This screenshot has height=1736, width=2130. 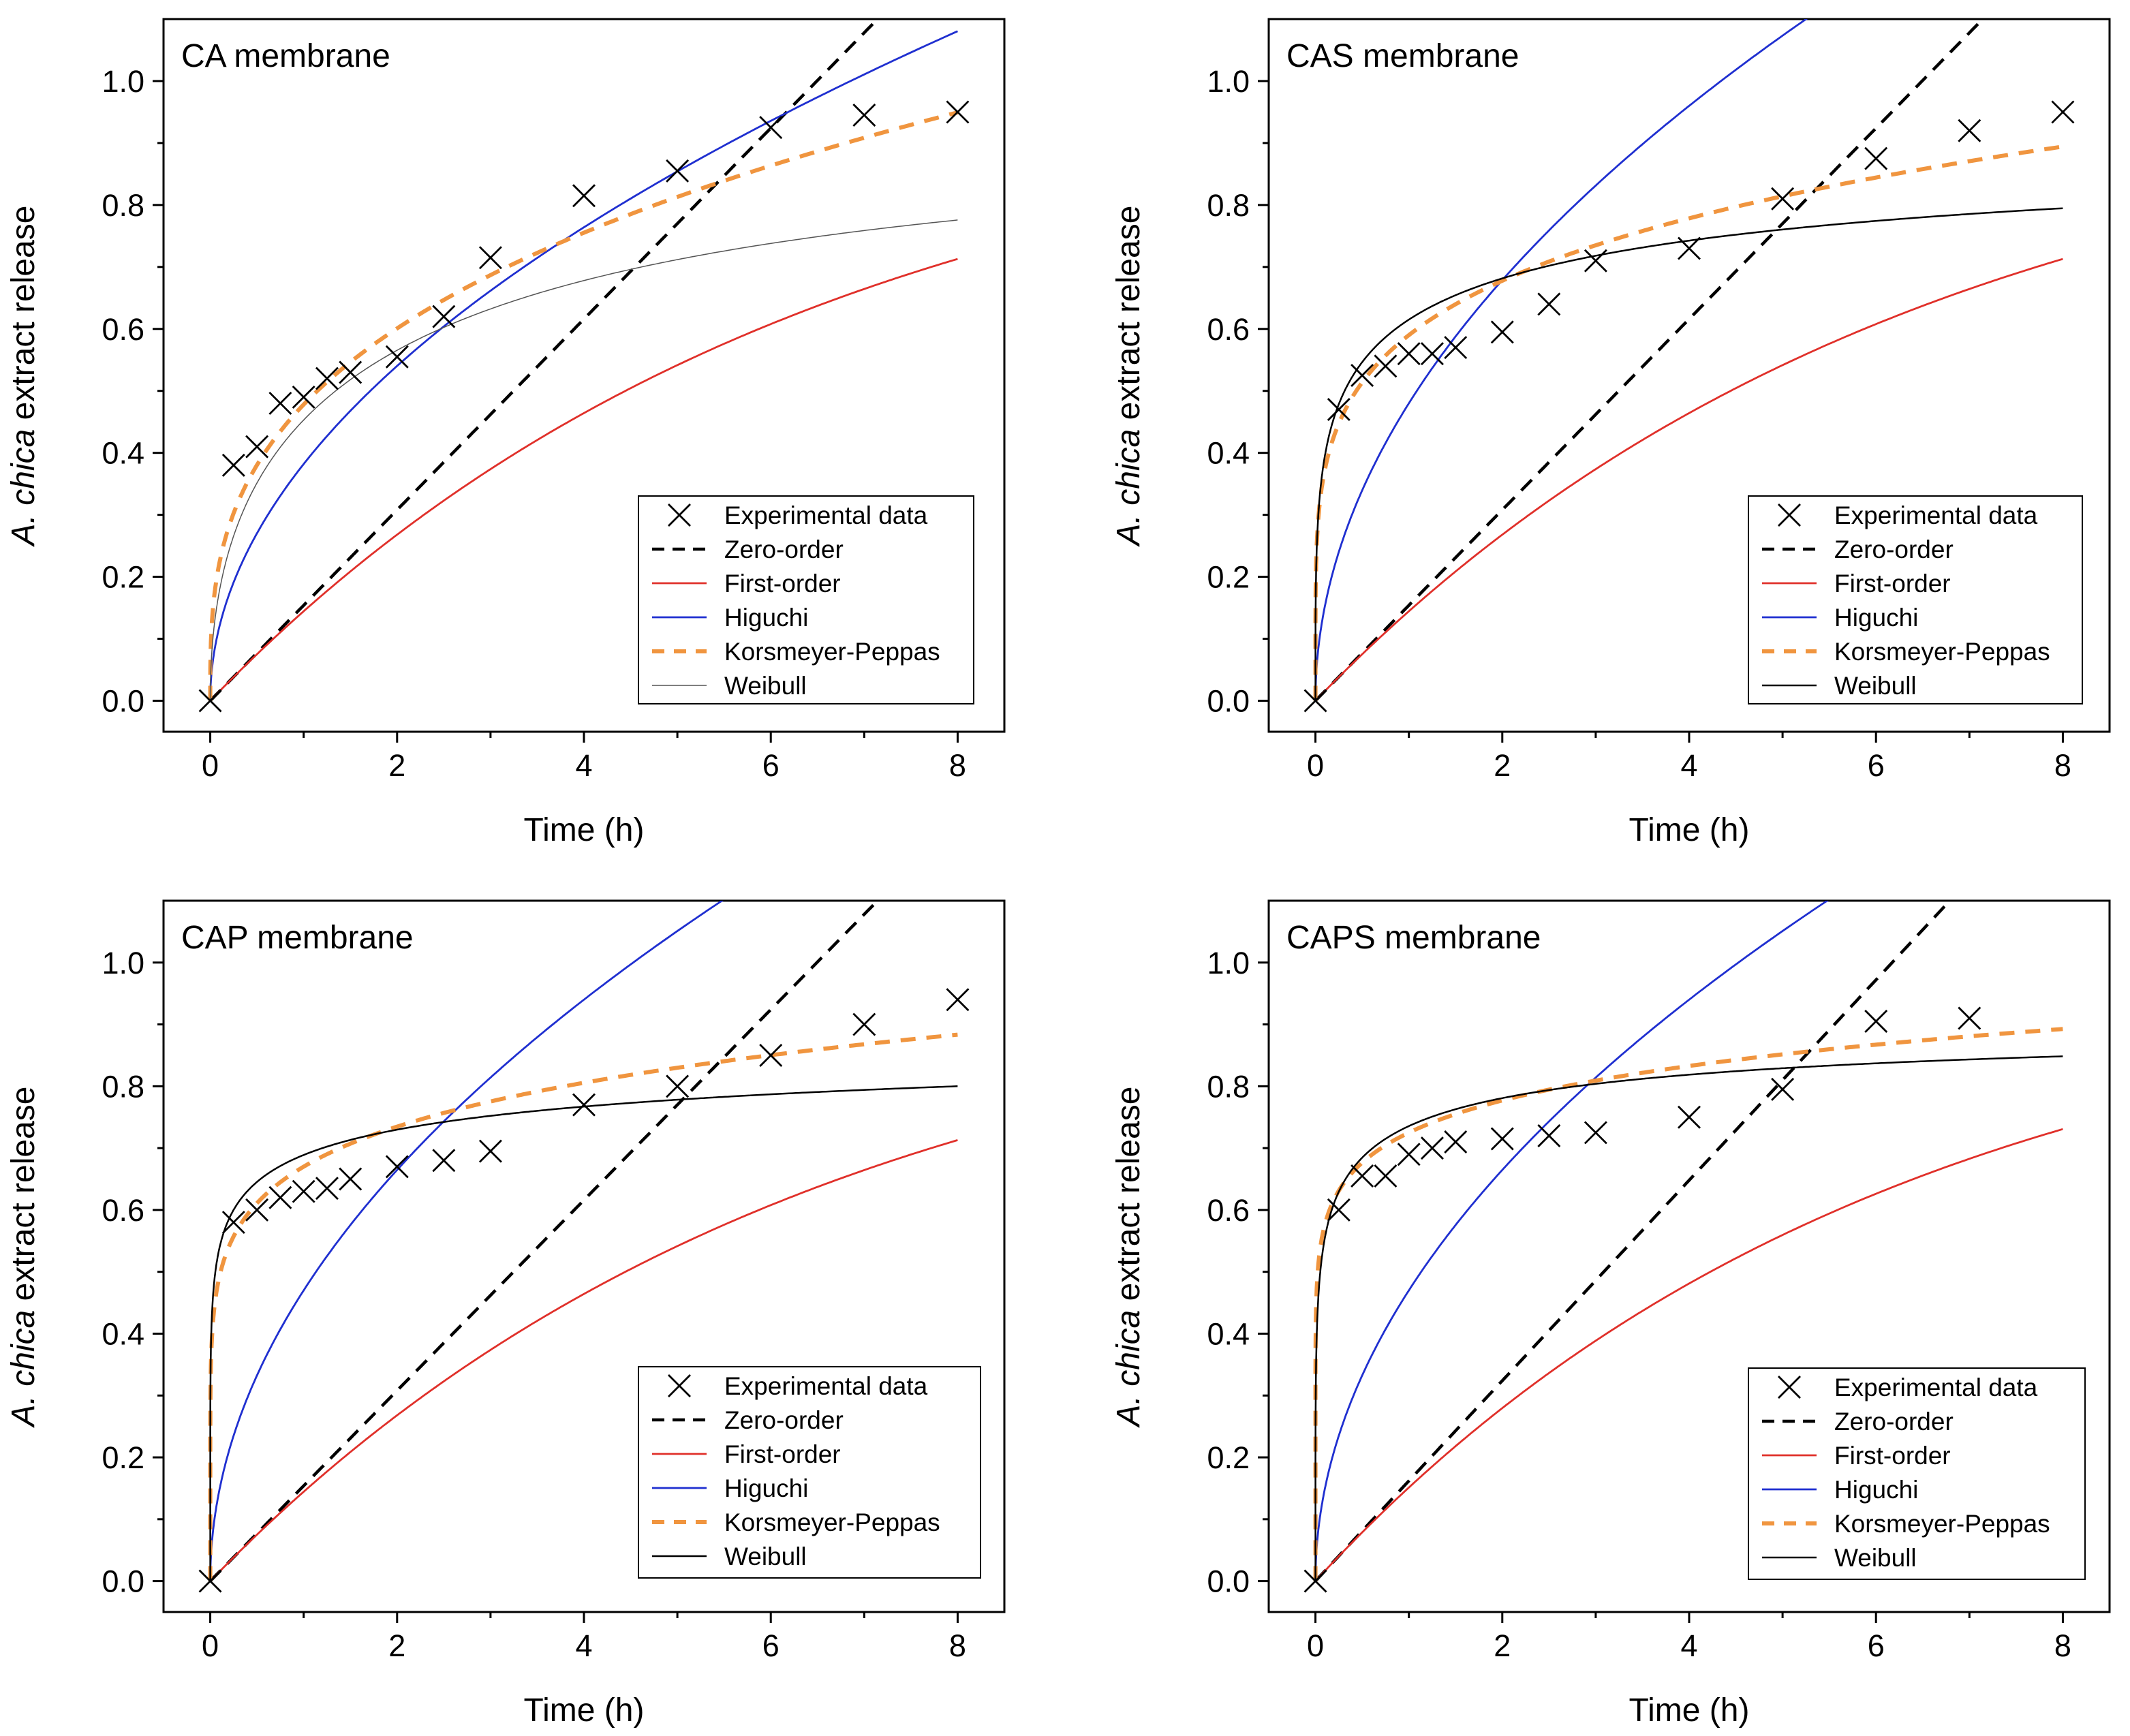 What do you see at coordinates (1402, 56) in the screenshot?
I see `panel-title: CAS membrane` at bounding box center [1402, 56].